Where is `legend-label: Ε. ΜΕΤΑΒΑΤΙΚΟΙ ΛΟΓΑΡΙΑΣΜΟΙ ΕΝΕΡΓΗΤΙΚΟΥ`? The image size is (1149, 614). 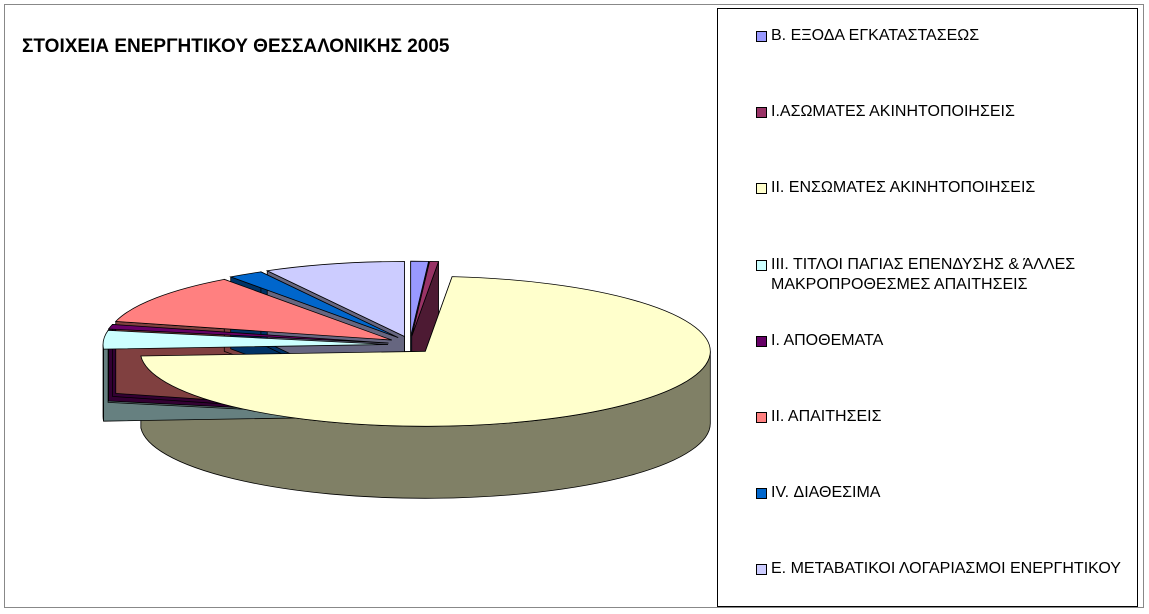 legend-label: Ε. ΜΕΤΑΒΑΤΙΚΟΙ ΛΟΓΑΡΙΑΣΜΟΙ ΕΝΕΡΓΗΤΙΚΟΥ is located at coordinates (946, 569).